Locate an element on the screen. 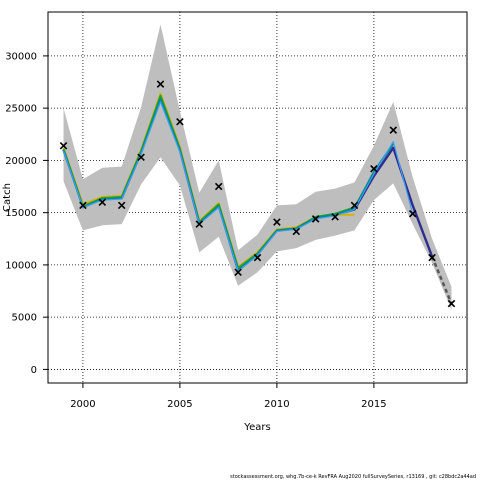 The height and width of the screenshot is (480, 480). y-tick-label: 30000 is located at coordinates (21, 56).